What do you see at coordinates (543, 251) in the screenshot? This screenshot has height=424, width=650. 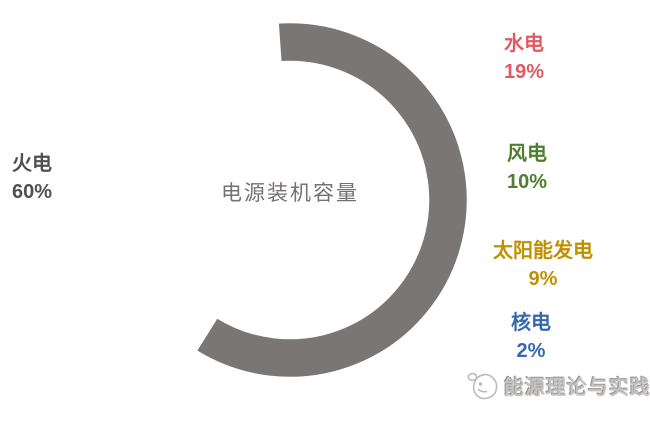 I see `label-solar-power-name: 太阳能发电` at bounding box center [543, 251].